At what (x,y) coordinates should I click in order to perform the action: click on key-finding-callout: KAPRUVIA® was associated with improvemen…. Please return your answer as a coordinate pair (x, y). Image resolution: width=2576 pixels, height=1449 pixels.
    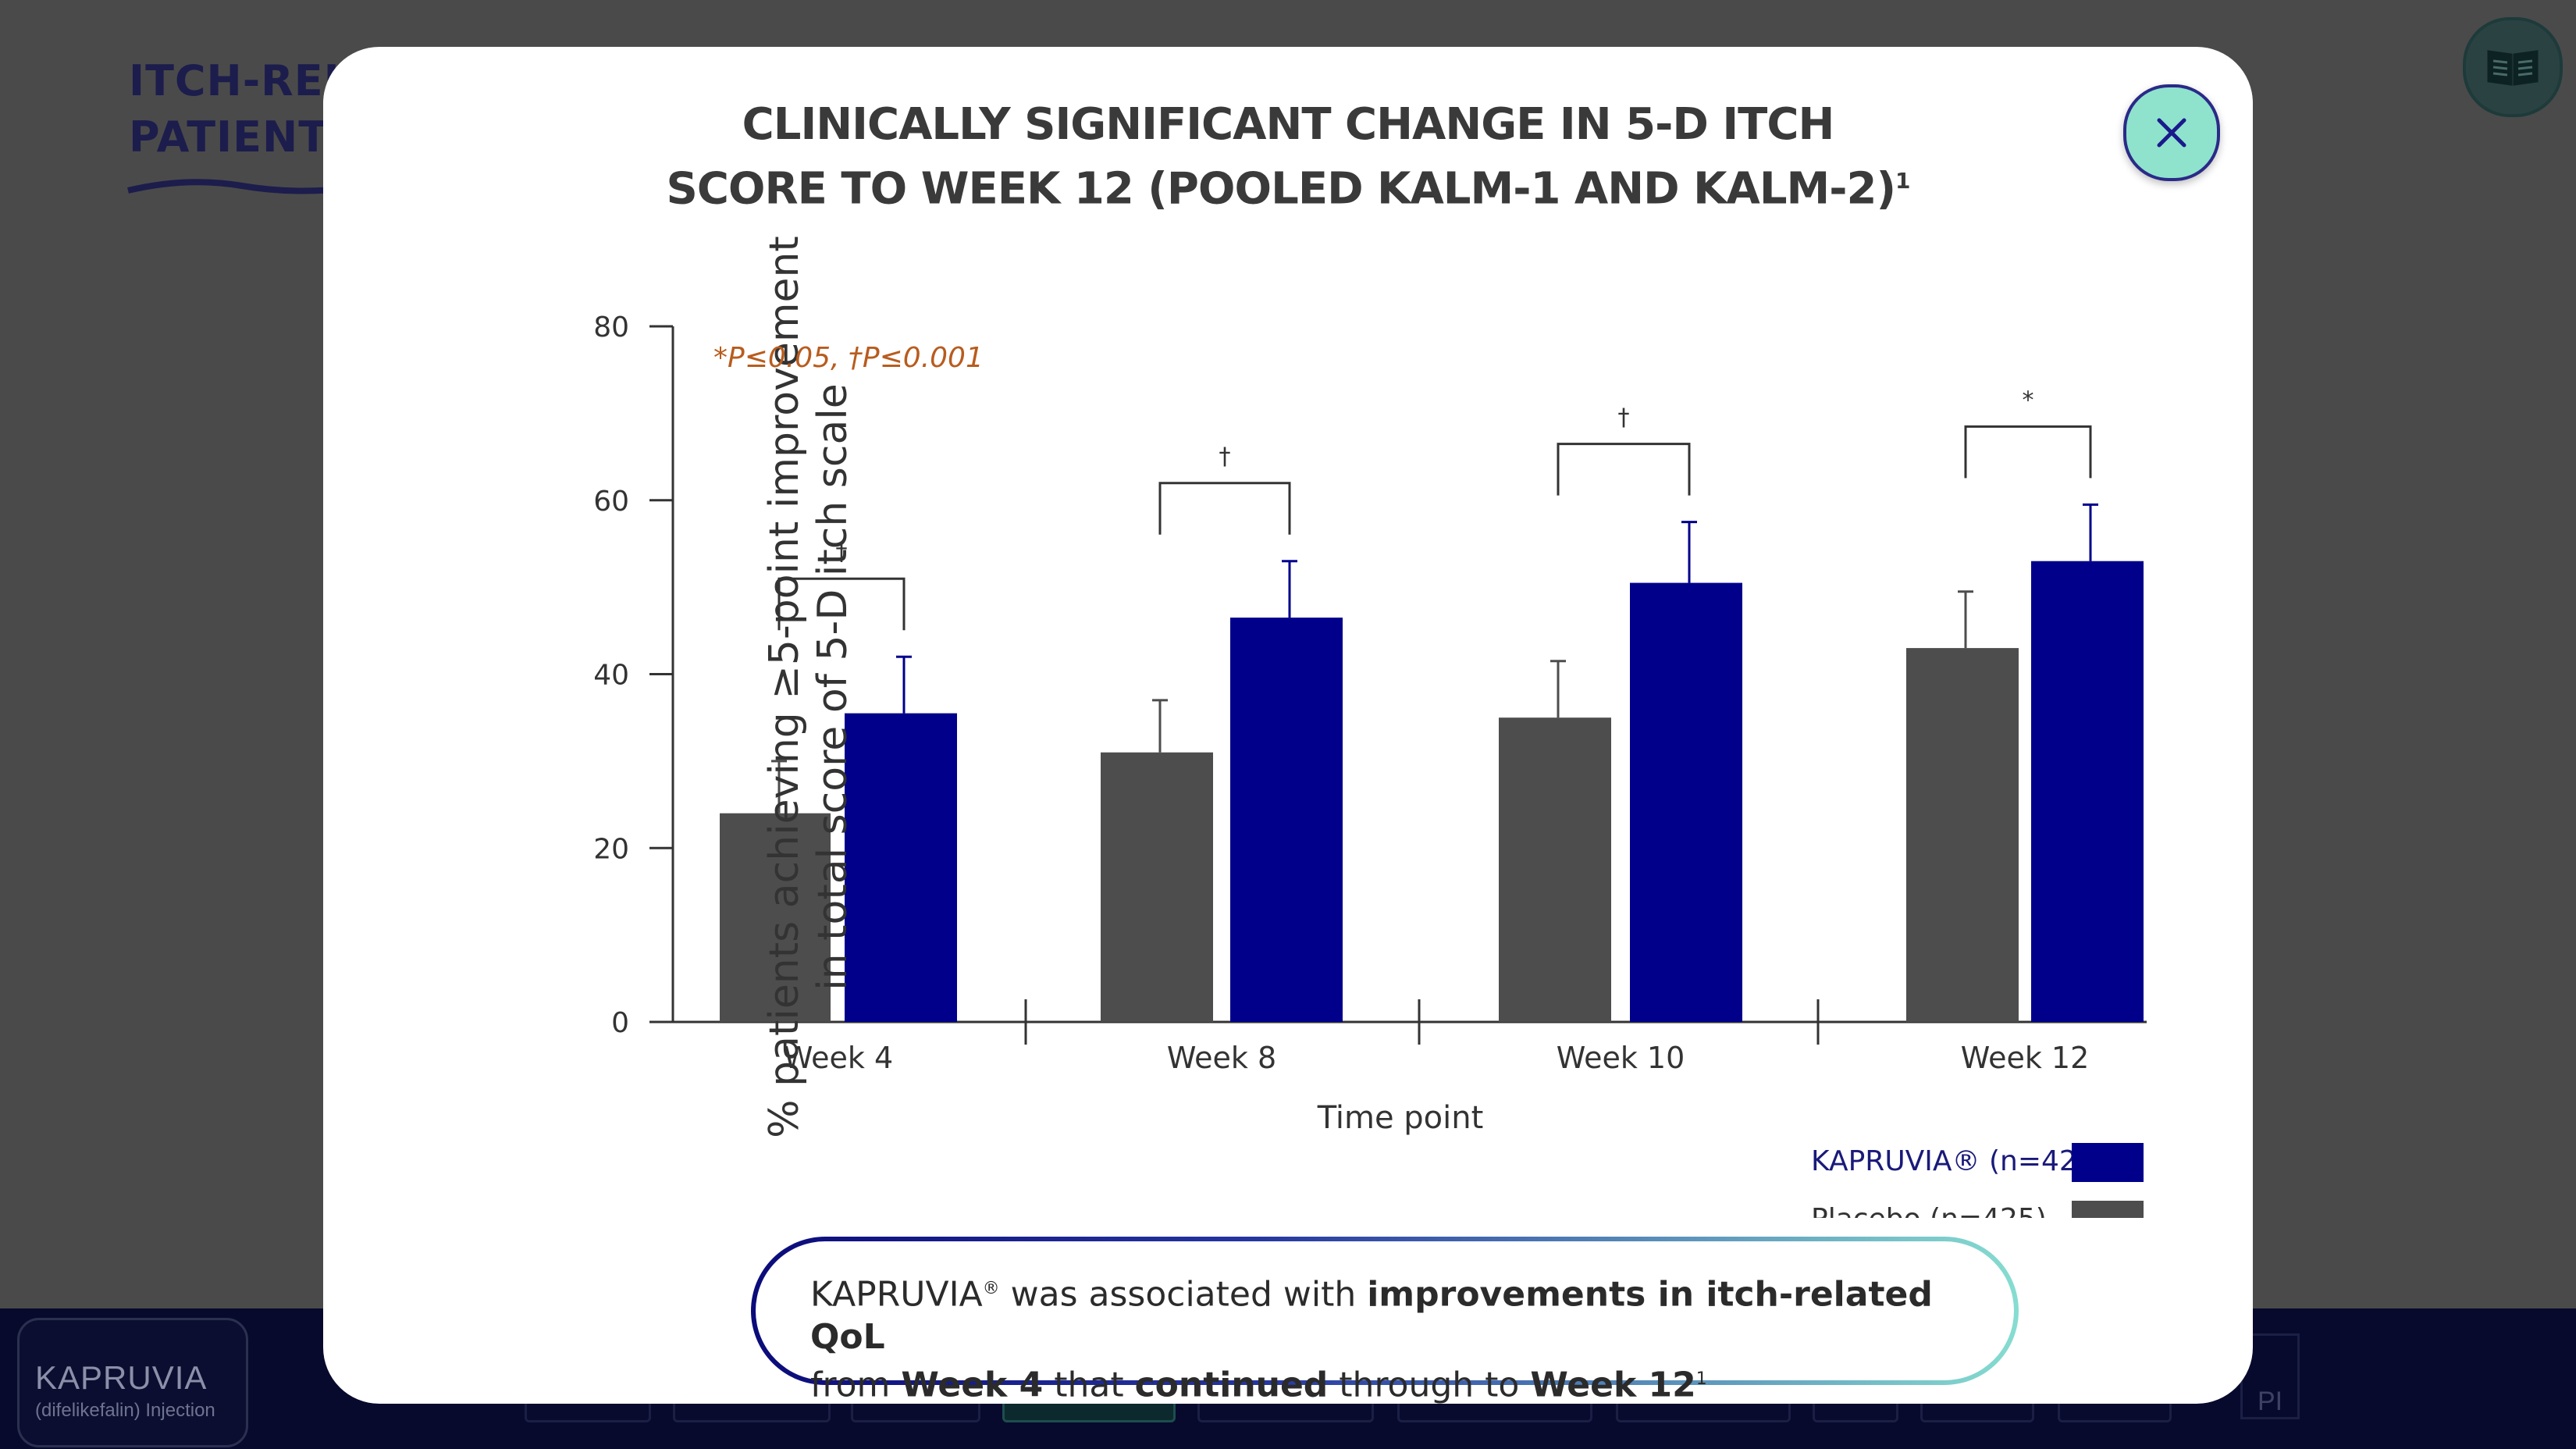
    Looking at the image, I should click on (1385, 1321).